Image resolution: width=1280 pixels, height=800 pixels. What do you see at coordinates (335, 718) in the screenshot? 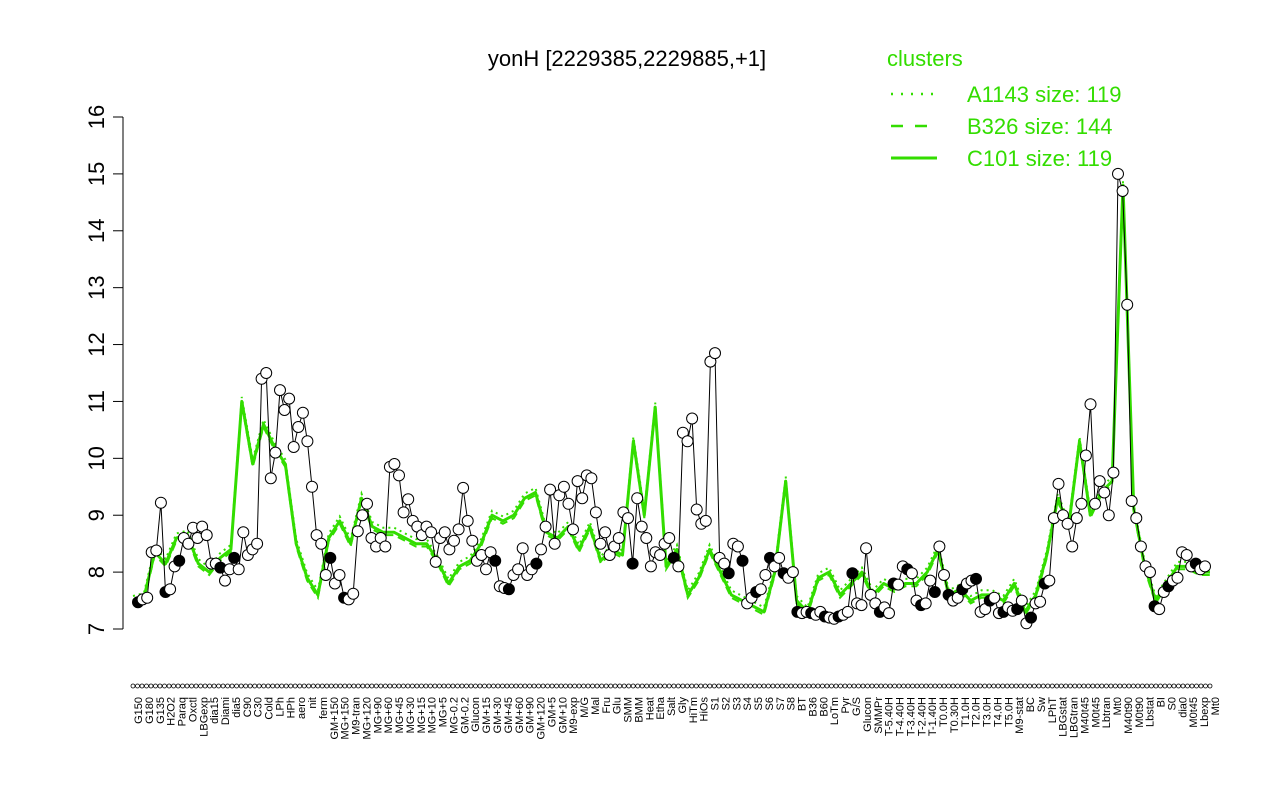
I see `x-tick-label: GM+150` at bounding box center [335, 718].